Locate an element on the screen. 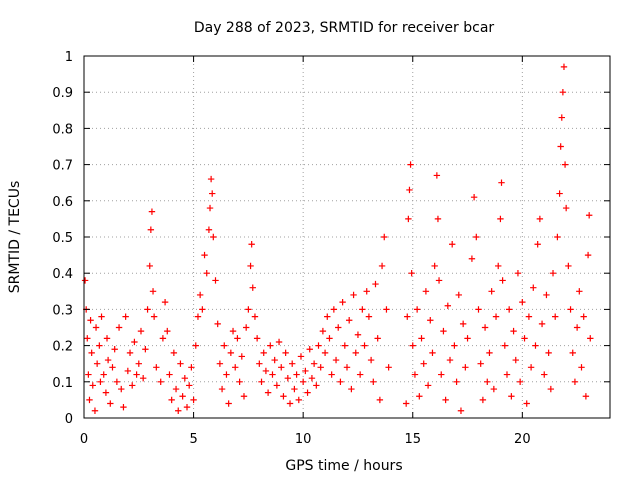 Image resolution: width=640 pixels, height=480 pixels. y-tick-label: 0.8 is located at coordinates (62, 129).